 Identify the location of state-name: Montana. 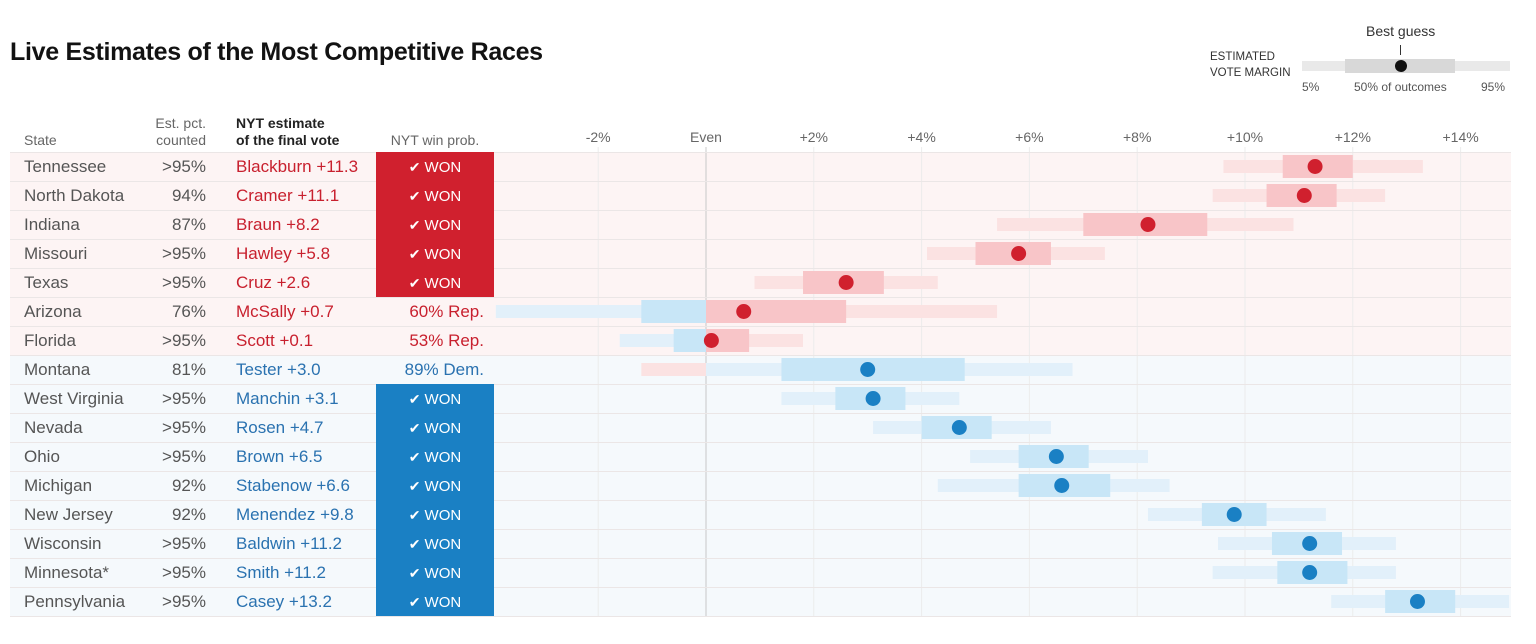
(57, 369).